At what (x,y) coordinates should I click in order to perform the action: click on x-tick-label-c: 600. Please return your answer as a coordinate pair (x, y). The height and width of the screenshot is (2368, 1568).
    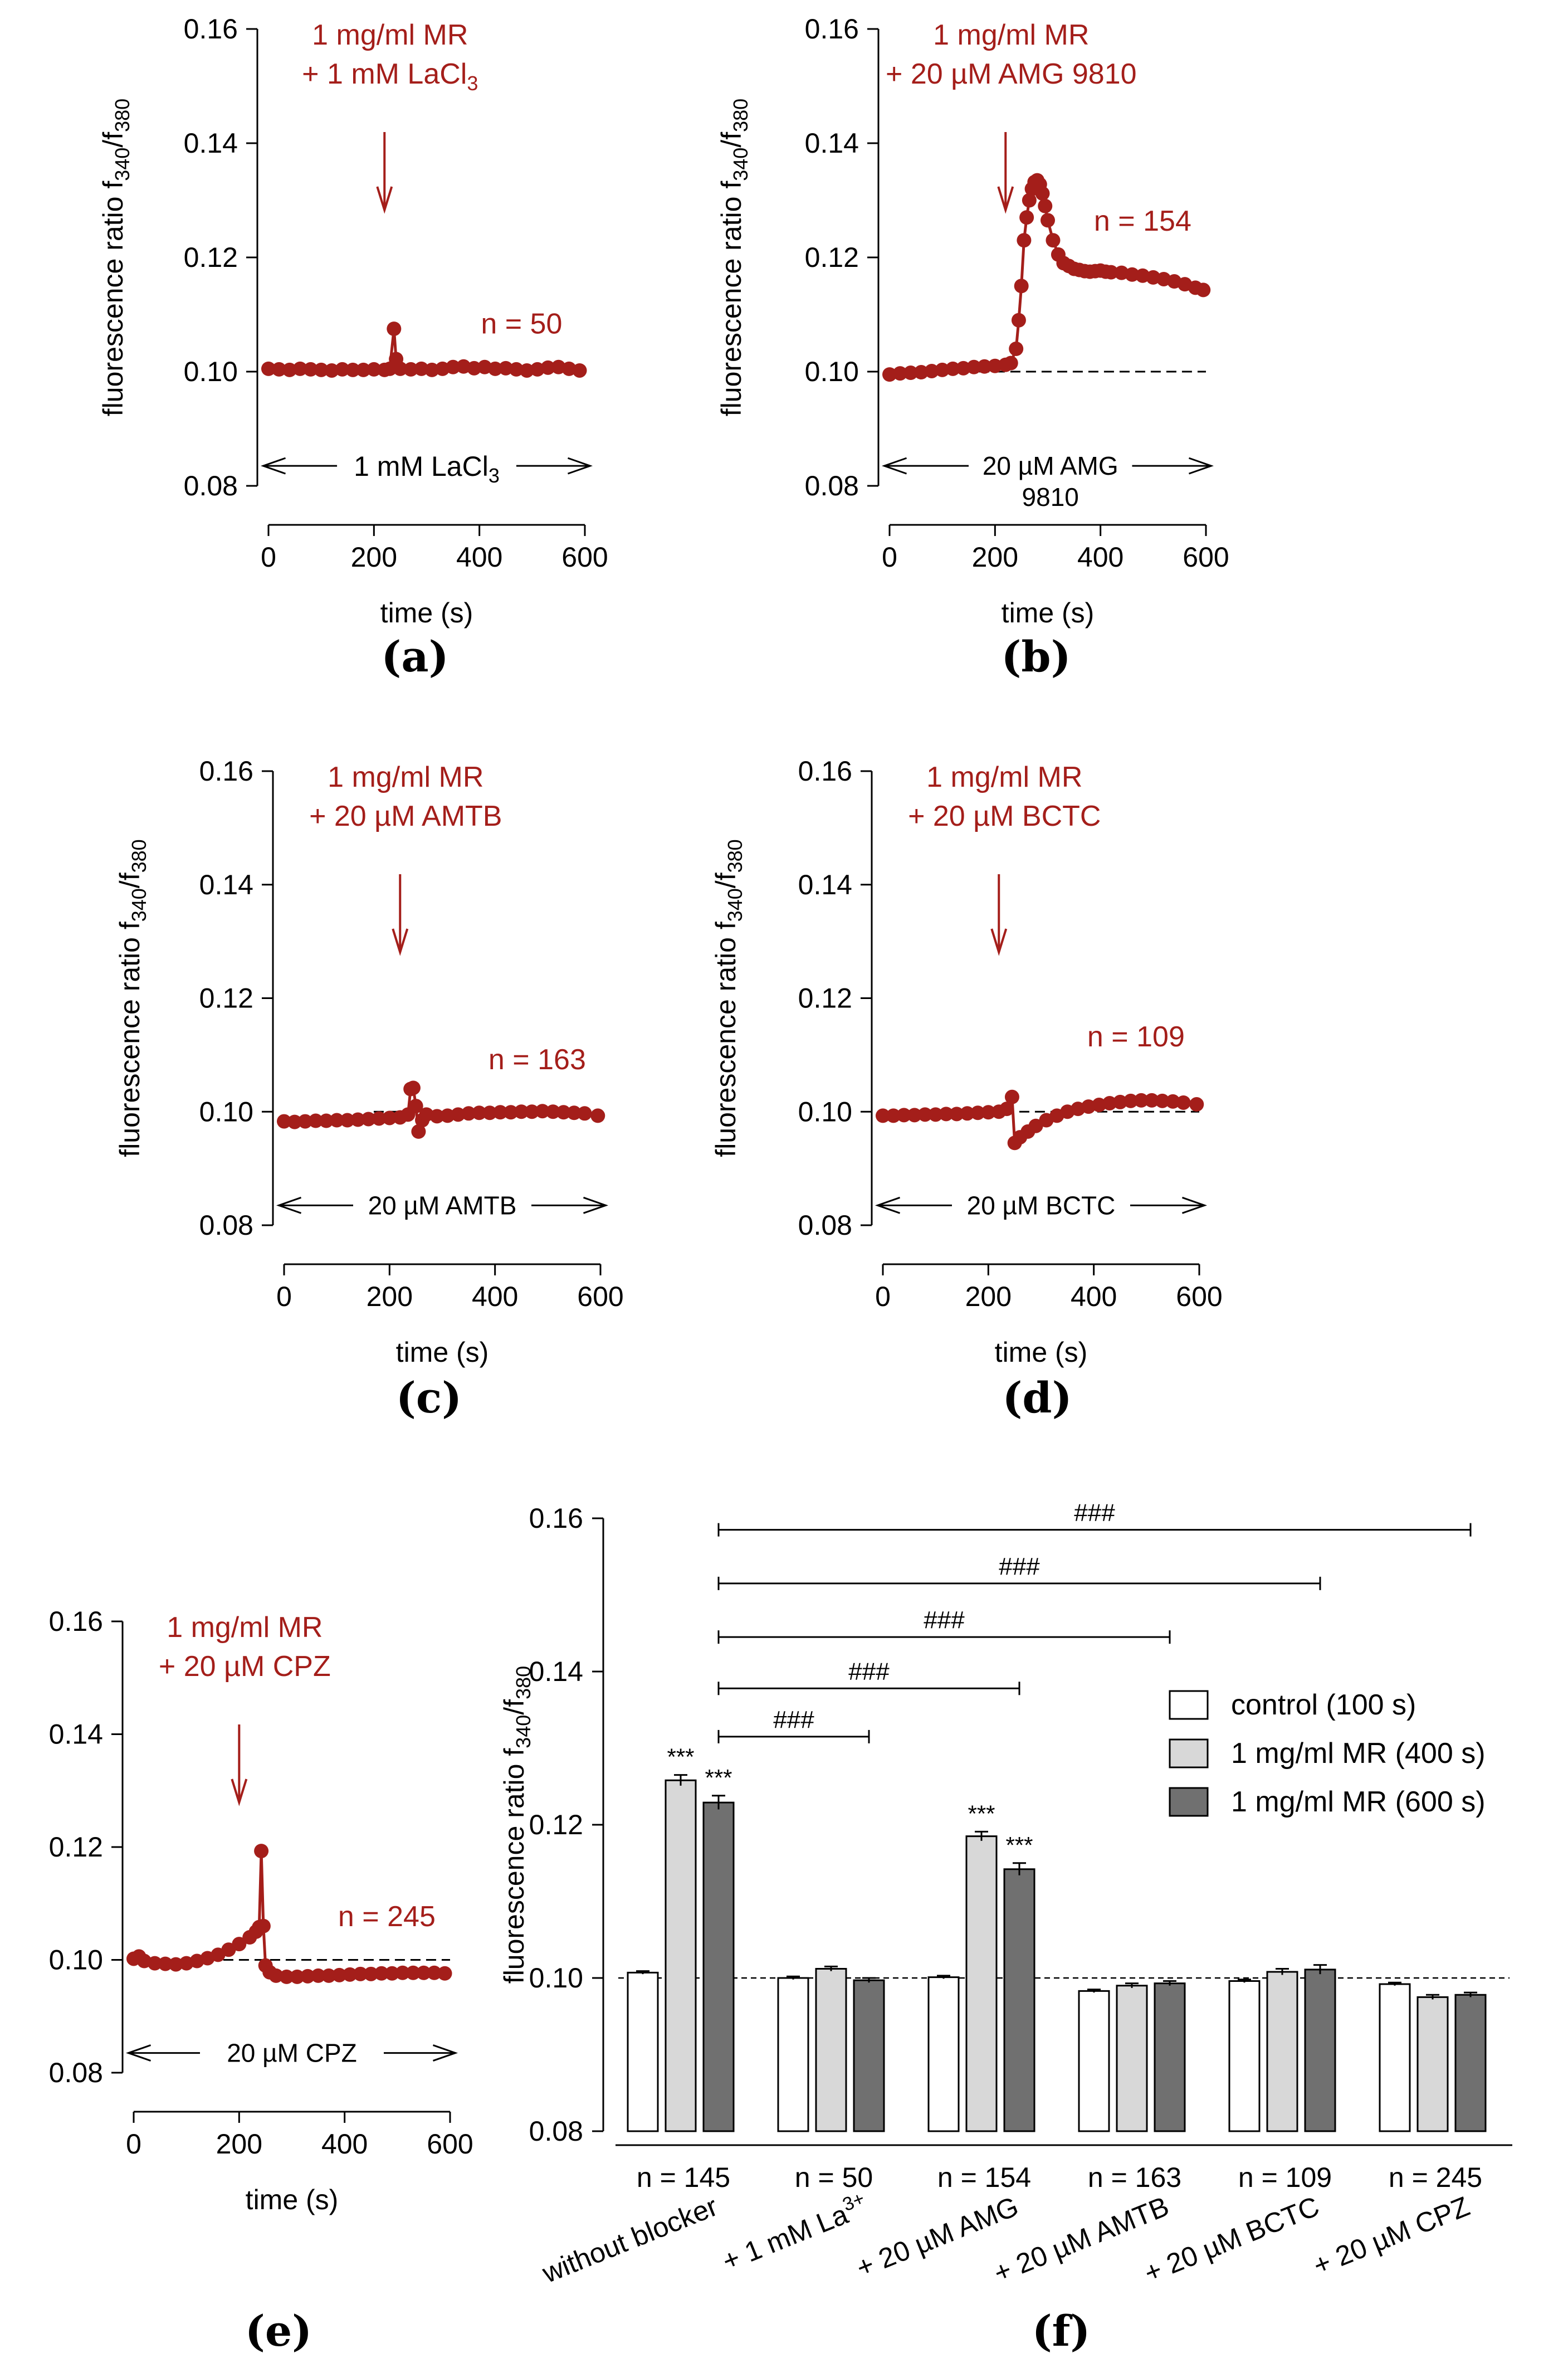
    Looking at the image, I should click on (600, 1296).